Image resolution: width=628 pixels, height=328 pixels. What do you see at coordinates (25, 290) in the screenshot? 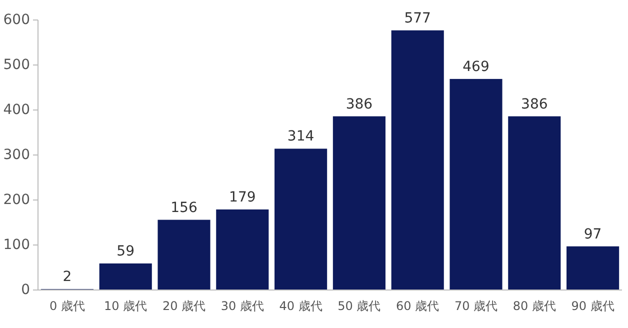
I see `y-tick-label: 0` at bounding box center [25, 290].